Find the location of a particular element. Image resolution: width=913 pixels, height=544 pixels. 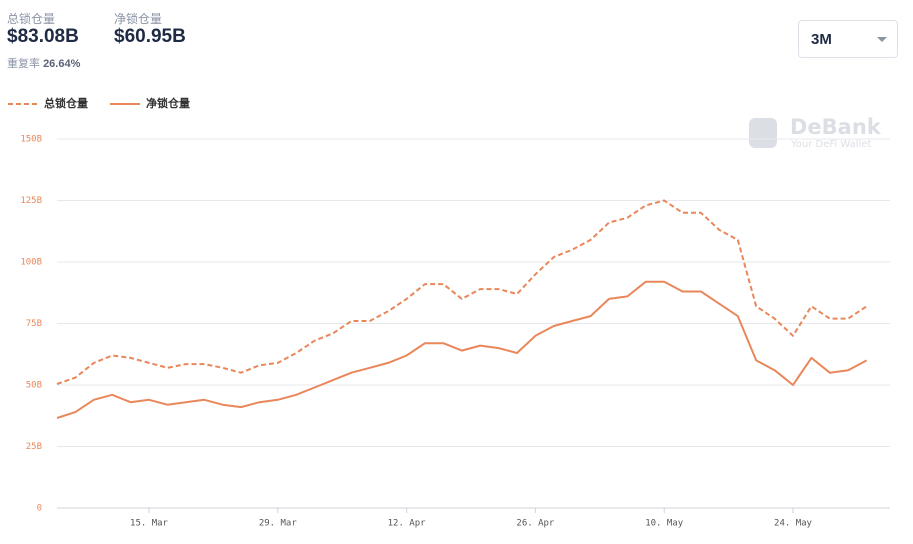

x-tick-label: 12. Apr is located at coordinates (407, 524).